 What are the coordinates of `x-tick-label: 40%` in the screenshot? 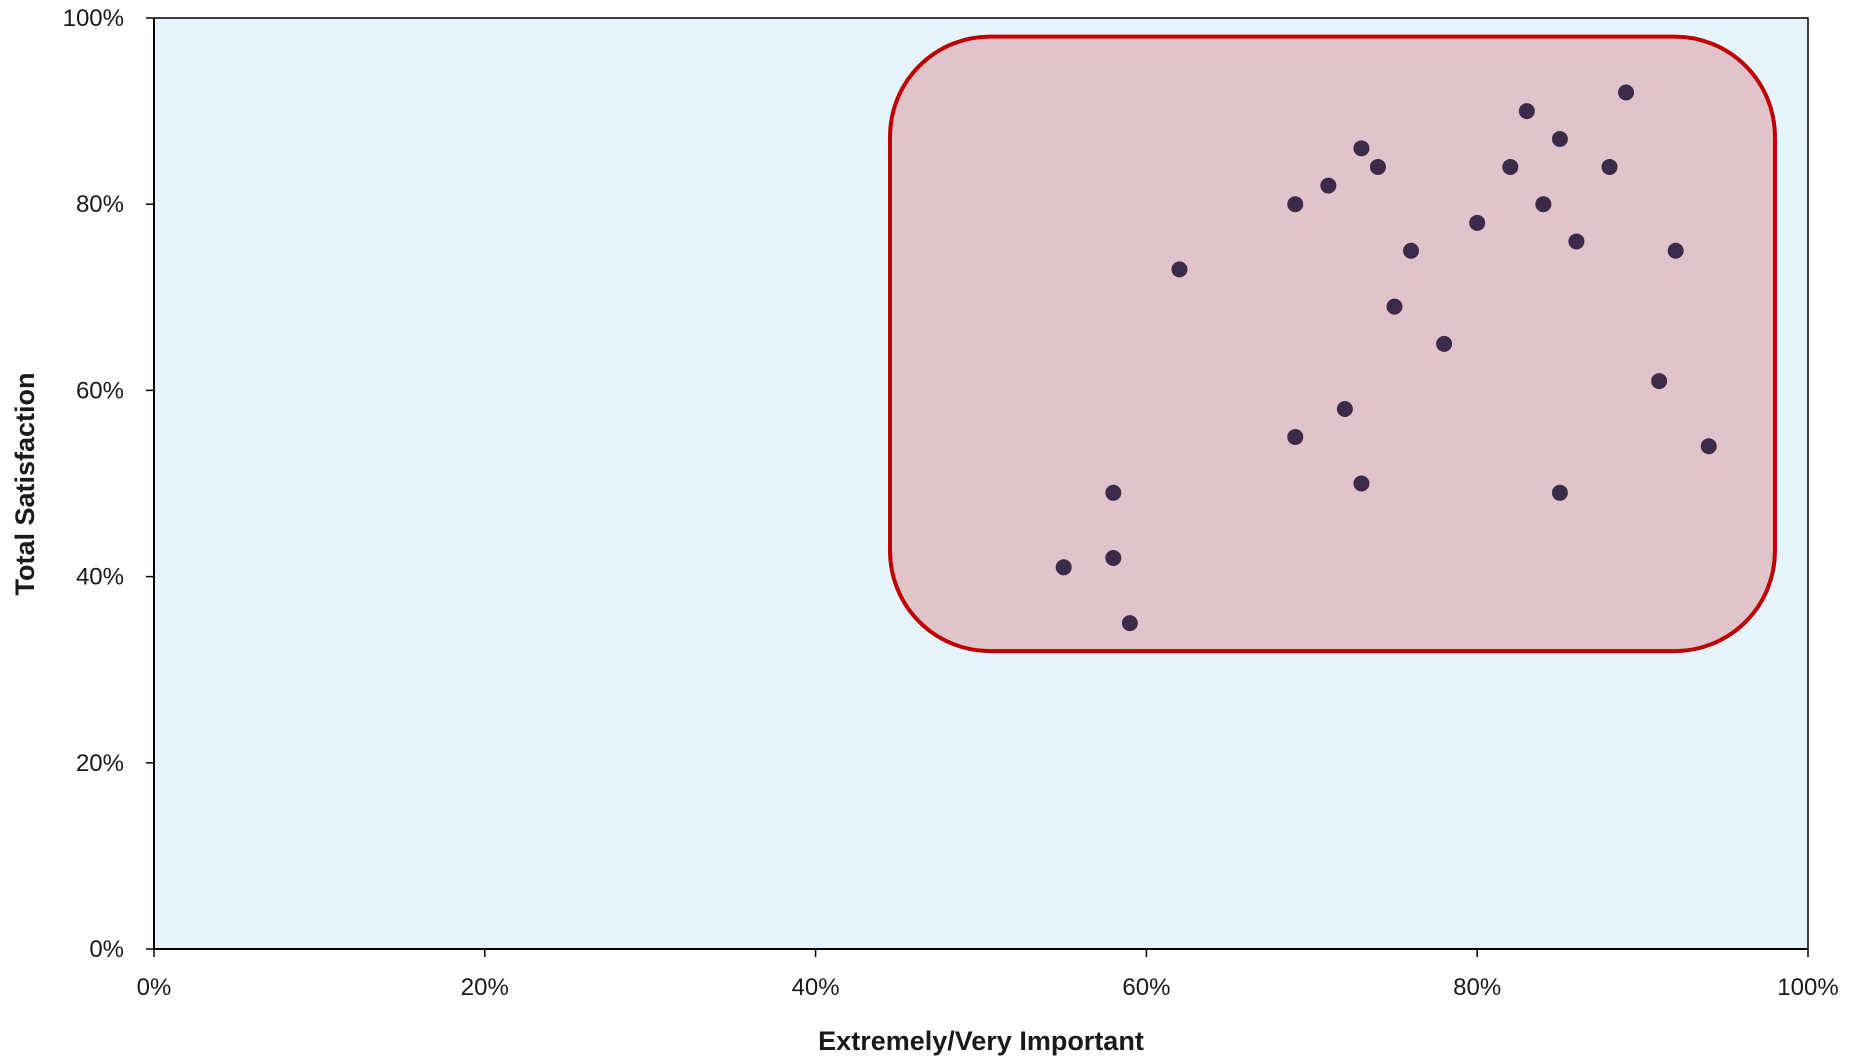 It's located at (816, 987).